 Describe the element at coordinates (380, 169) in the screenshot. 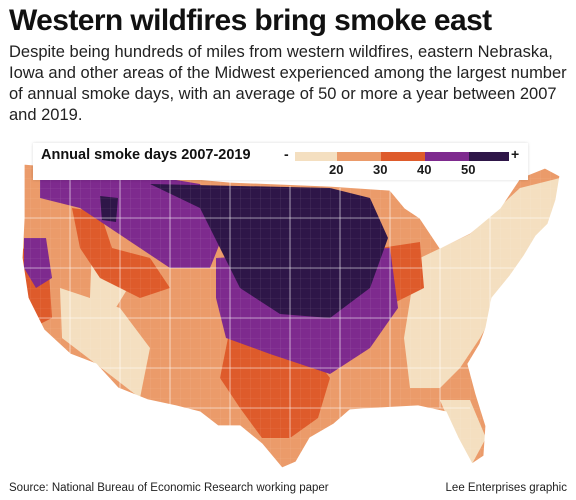

I see `legend-tick-30: 30` at that location.